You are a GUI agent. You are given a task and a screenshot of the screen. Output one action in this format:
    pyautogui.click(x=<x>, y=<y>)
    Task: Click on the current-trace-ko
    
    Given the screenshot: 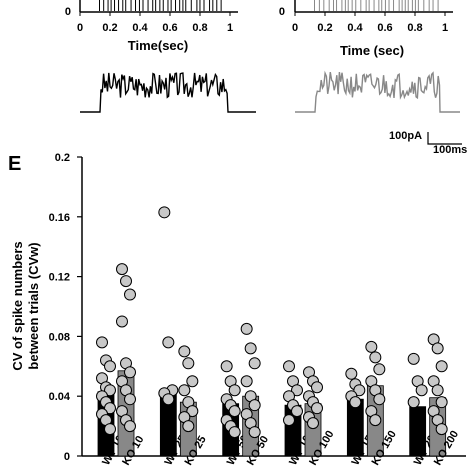 What is the action you would take?
    pyautogui.click(x=377, y=91)
    